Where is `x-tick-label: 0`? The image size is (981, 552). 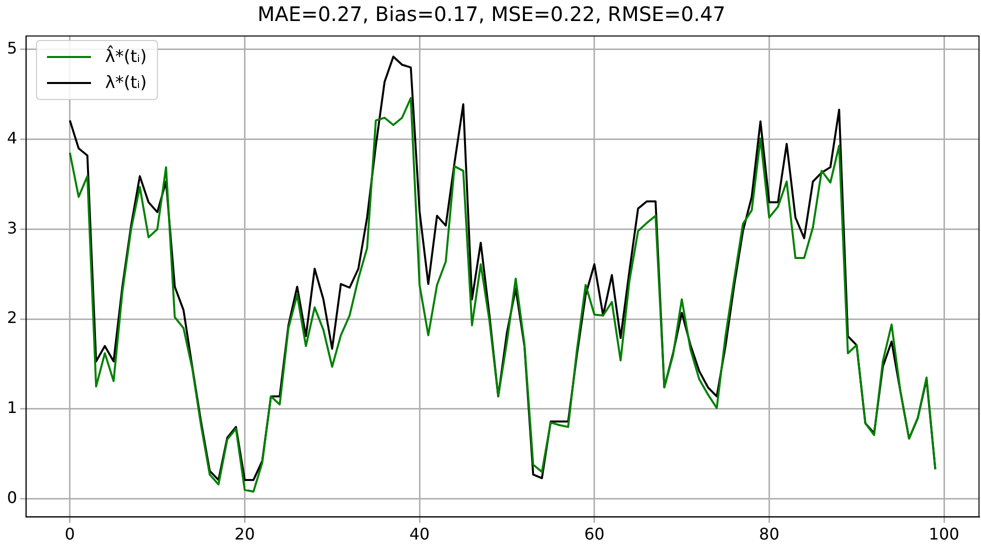
x-tick-label: 0 is located at coordinates (69, 534).